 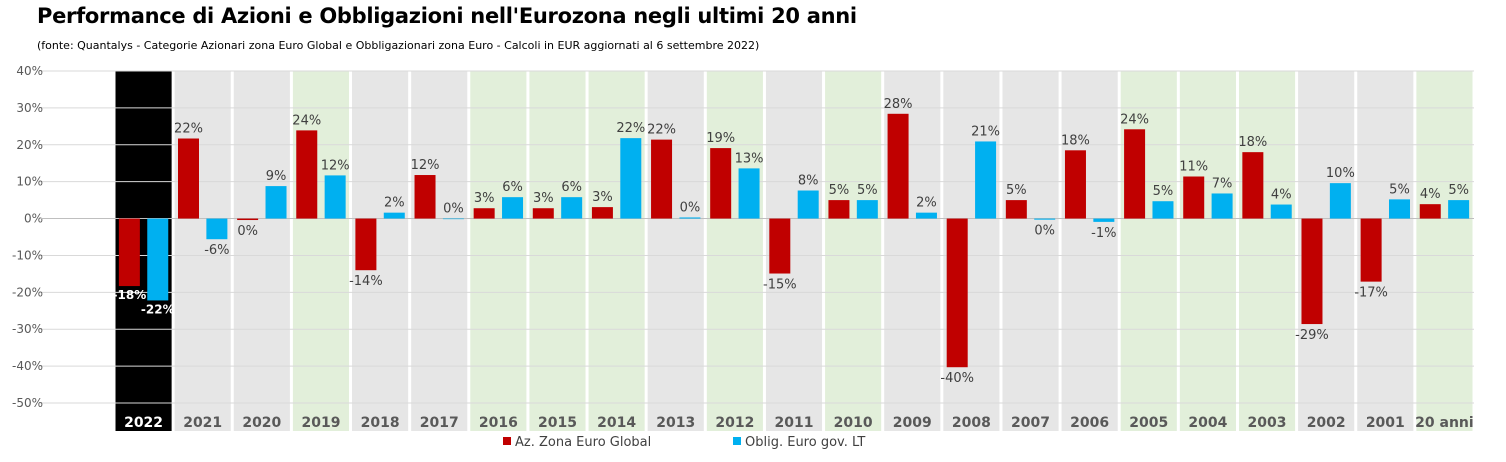 What do you see at coordinates (971, 423) in the screenshot?
I see `x-tick-label: 2008` at bounding box center [971, 423].